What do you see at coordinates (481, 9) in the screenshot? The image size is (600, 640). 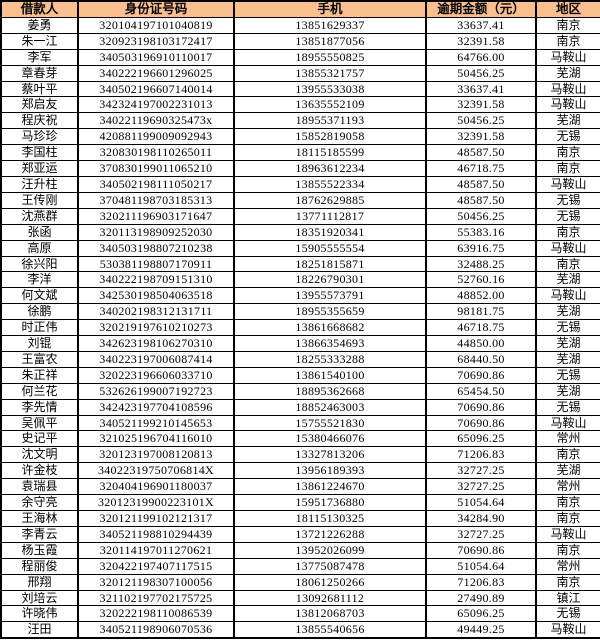 I see `col-header-amount: 逾期金额（元）` at bounding box center [481, 9].